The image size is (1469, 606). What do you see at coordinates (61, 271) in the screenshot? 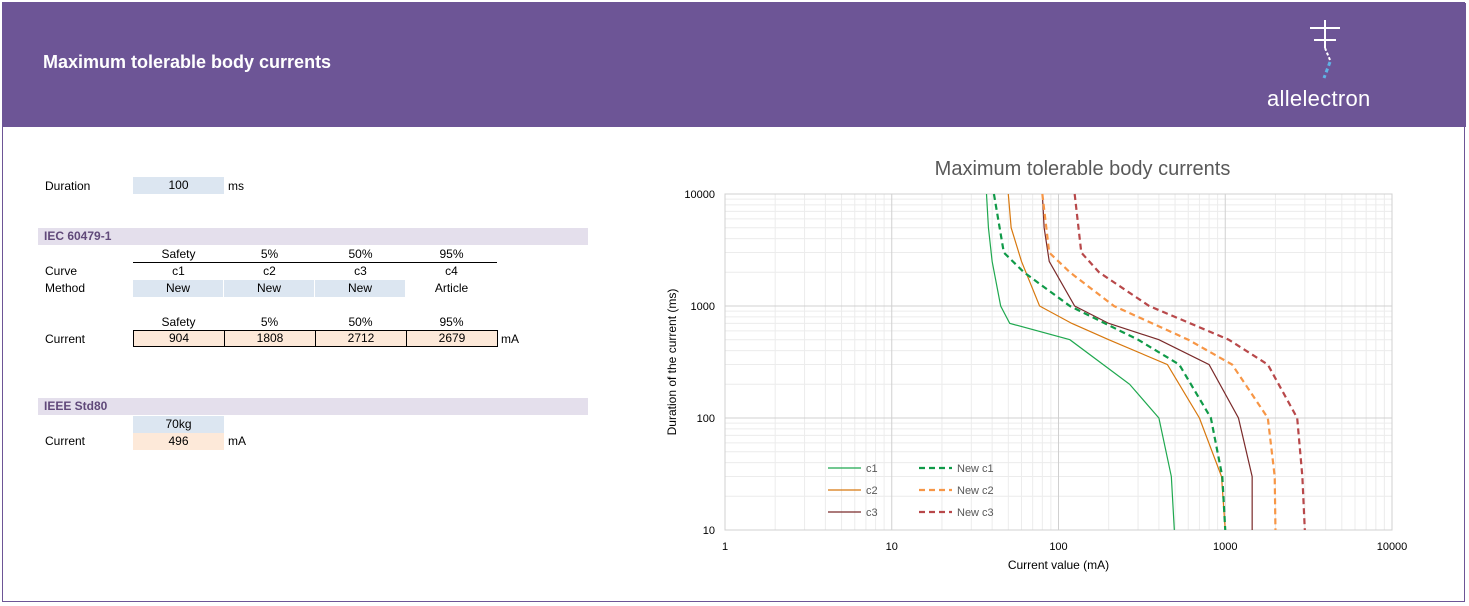
I see `label: Curve` at bounding box center [61, 271].